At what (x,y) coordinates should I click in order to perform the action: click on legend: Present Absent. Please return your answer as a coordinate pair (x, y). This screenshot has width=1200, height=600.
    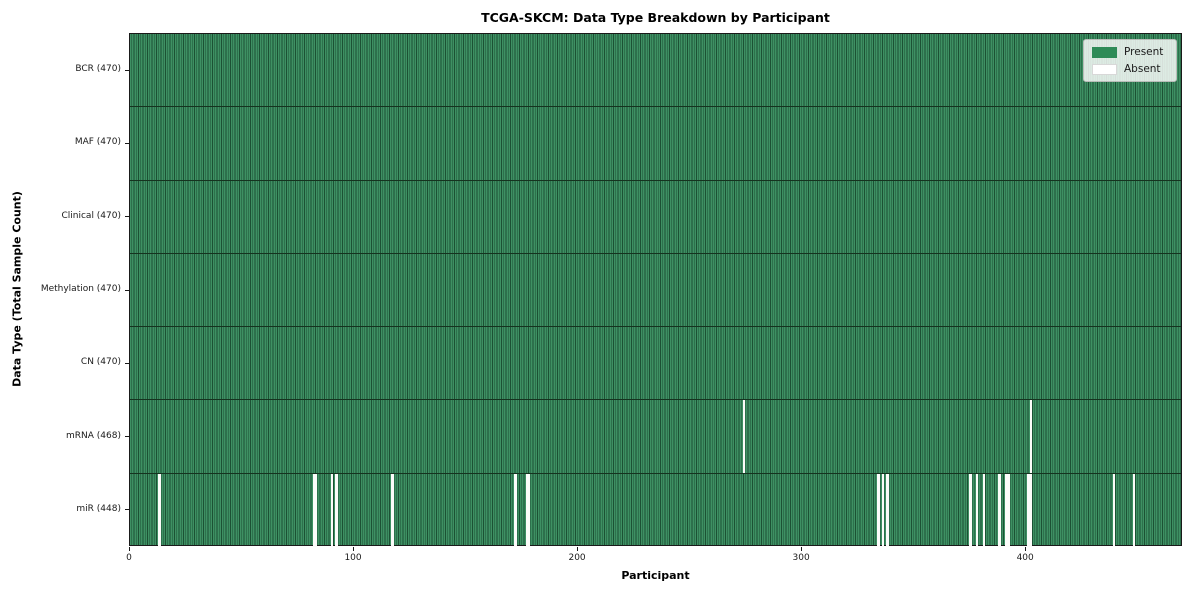
    Looking at the image, I should click on (1130, 60).